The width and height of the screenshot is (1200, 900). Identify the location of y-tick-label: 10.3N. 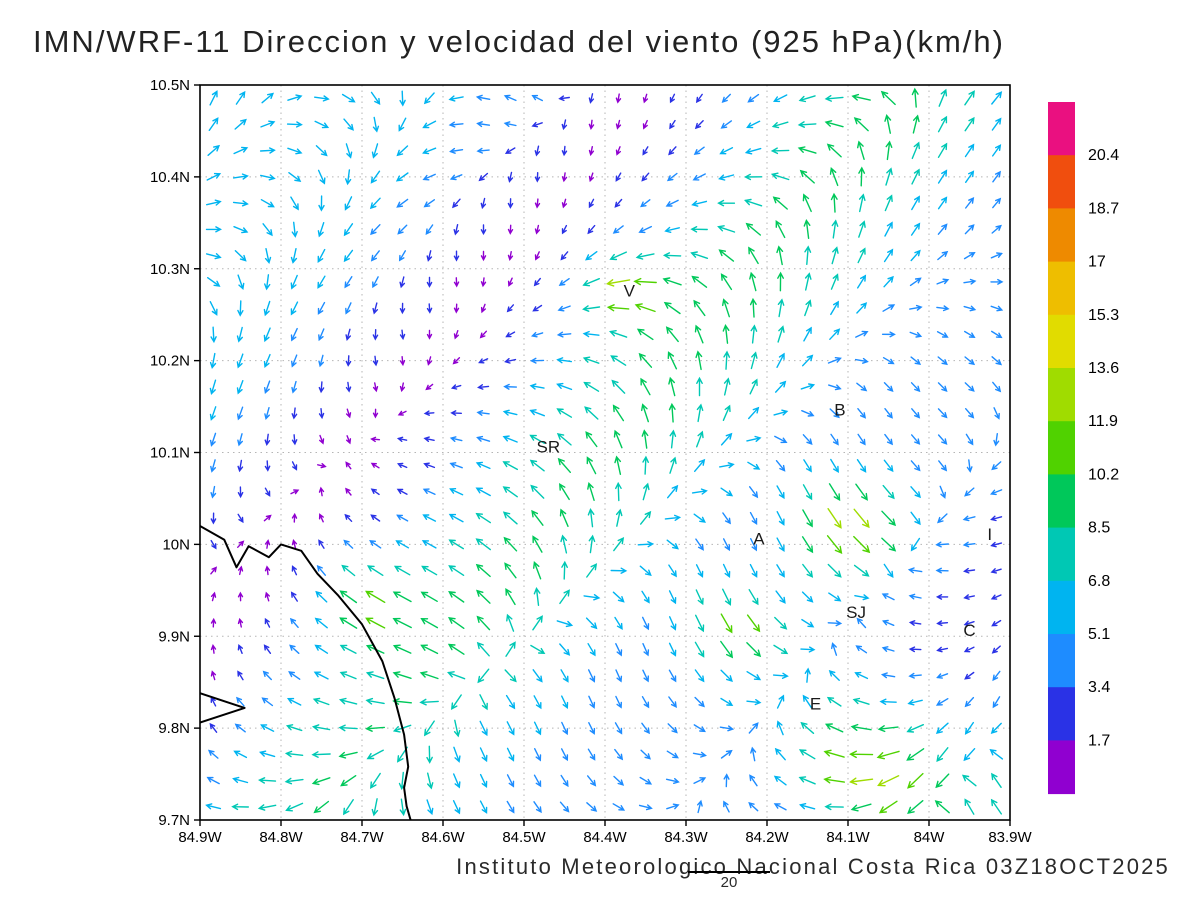
(170, 269).